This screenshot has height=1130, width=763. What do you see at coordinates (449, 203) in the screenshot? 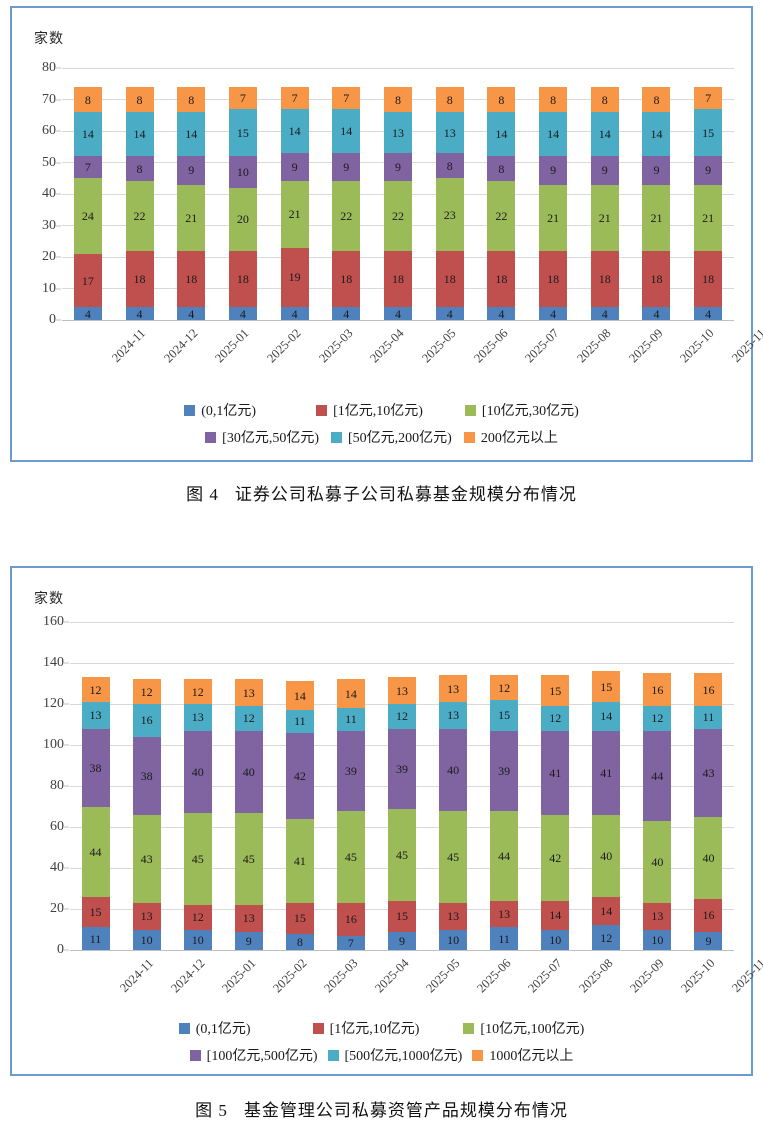
I see `stacked-bar-column: 4 18 23 8 13 8` at bounding box center [449, 203].